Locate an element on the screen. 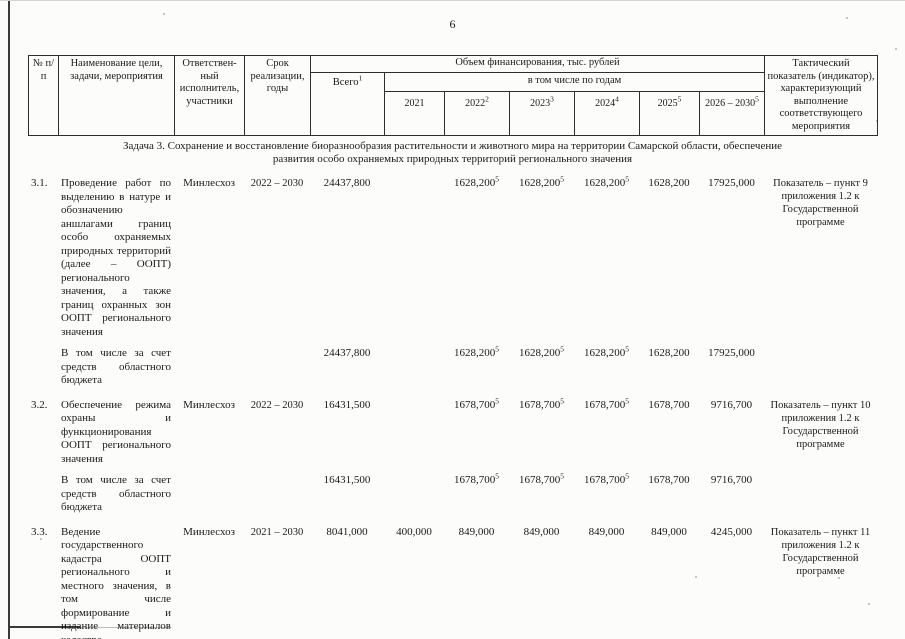 The width and height of the screenshot is (905, 639). column-header-2026-2030: 2026 – 20305 is located at coordinates (732, 113).